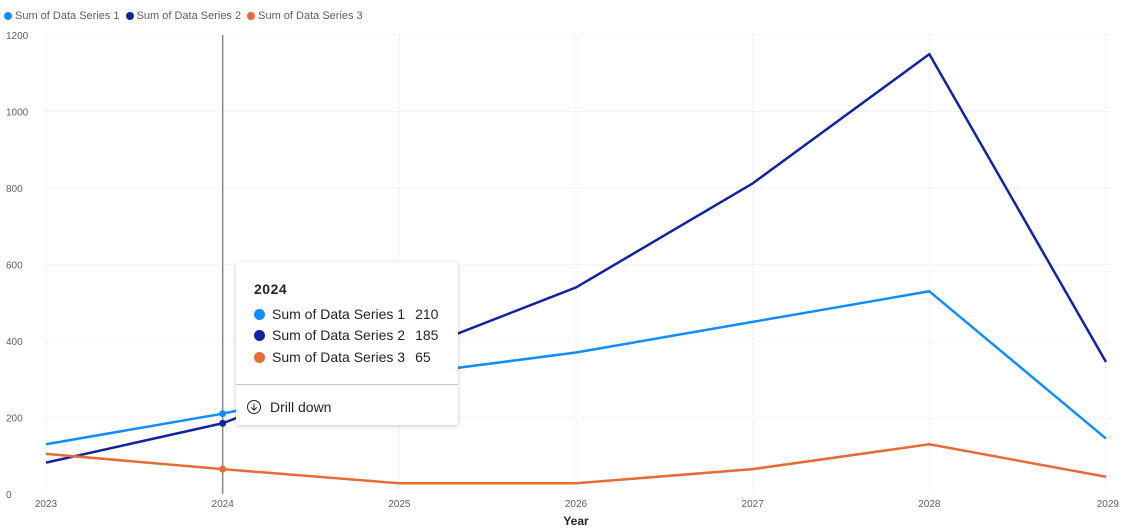 The height and width of the screenshot is (528, 1125). I want to click on drill-down-button: Drill down, so click(288, 407).